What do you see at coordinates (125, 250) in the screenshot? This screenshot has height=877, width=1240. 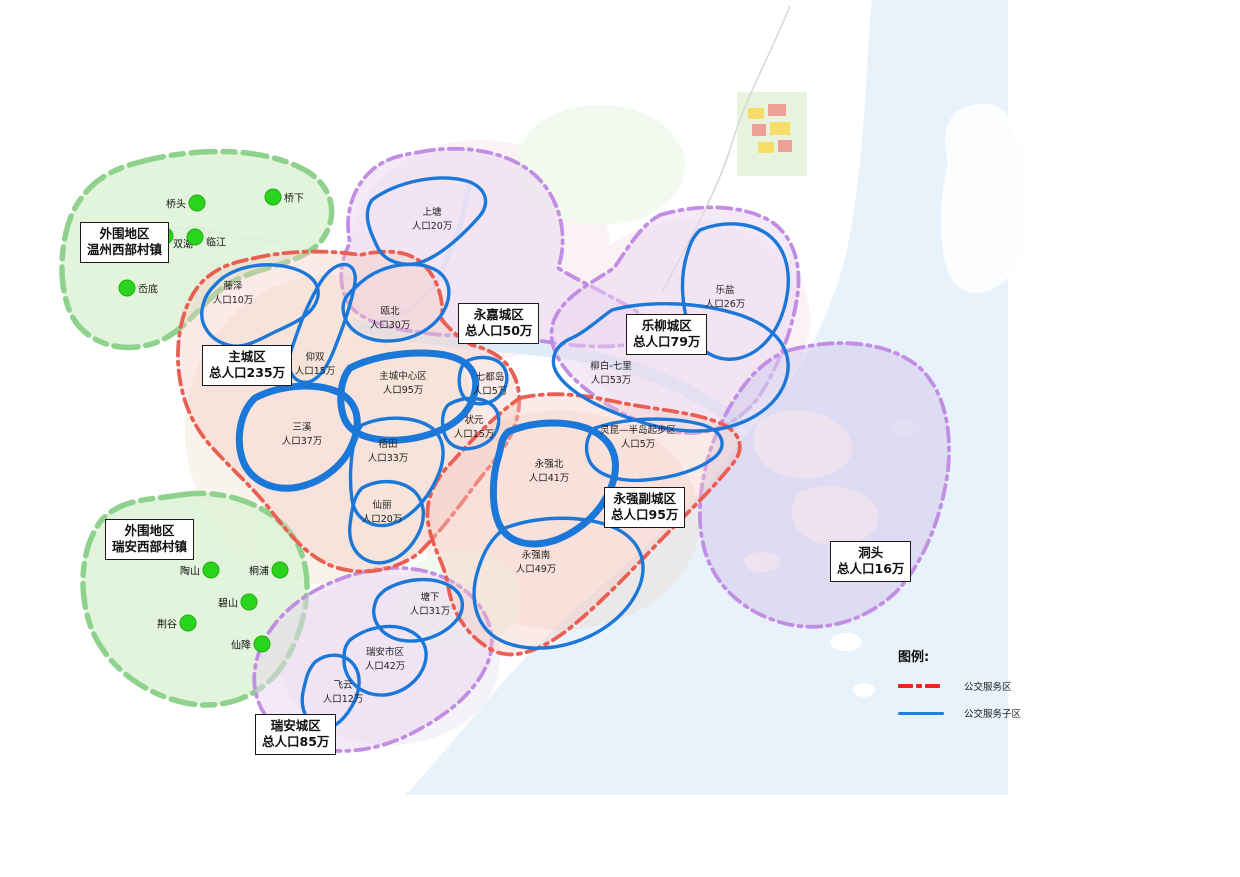 I see `area-total: 温州西部村镇` at bounding box center [125, 250].